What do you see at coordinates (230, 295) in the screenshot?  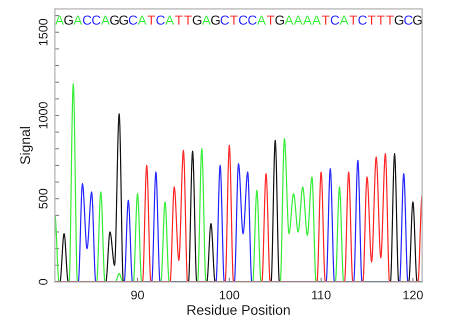 I see `x-tick-label: 100` at bounding box center [230, 295].